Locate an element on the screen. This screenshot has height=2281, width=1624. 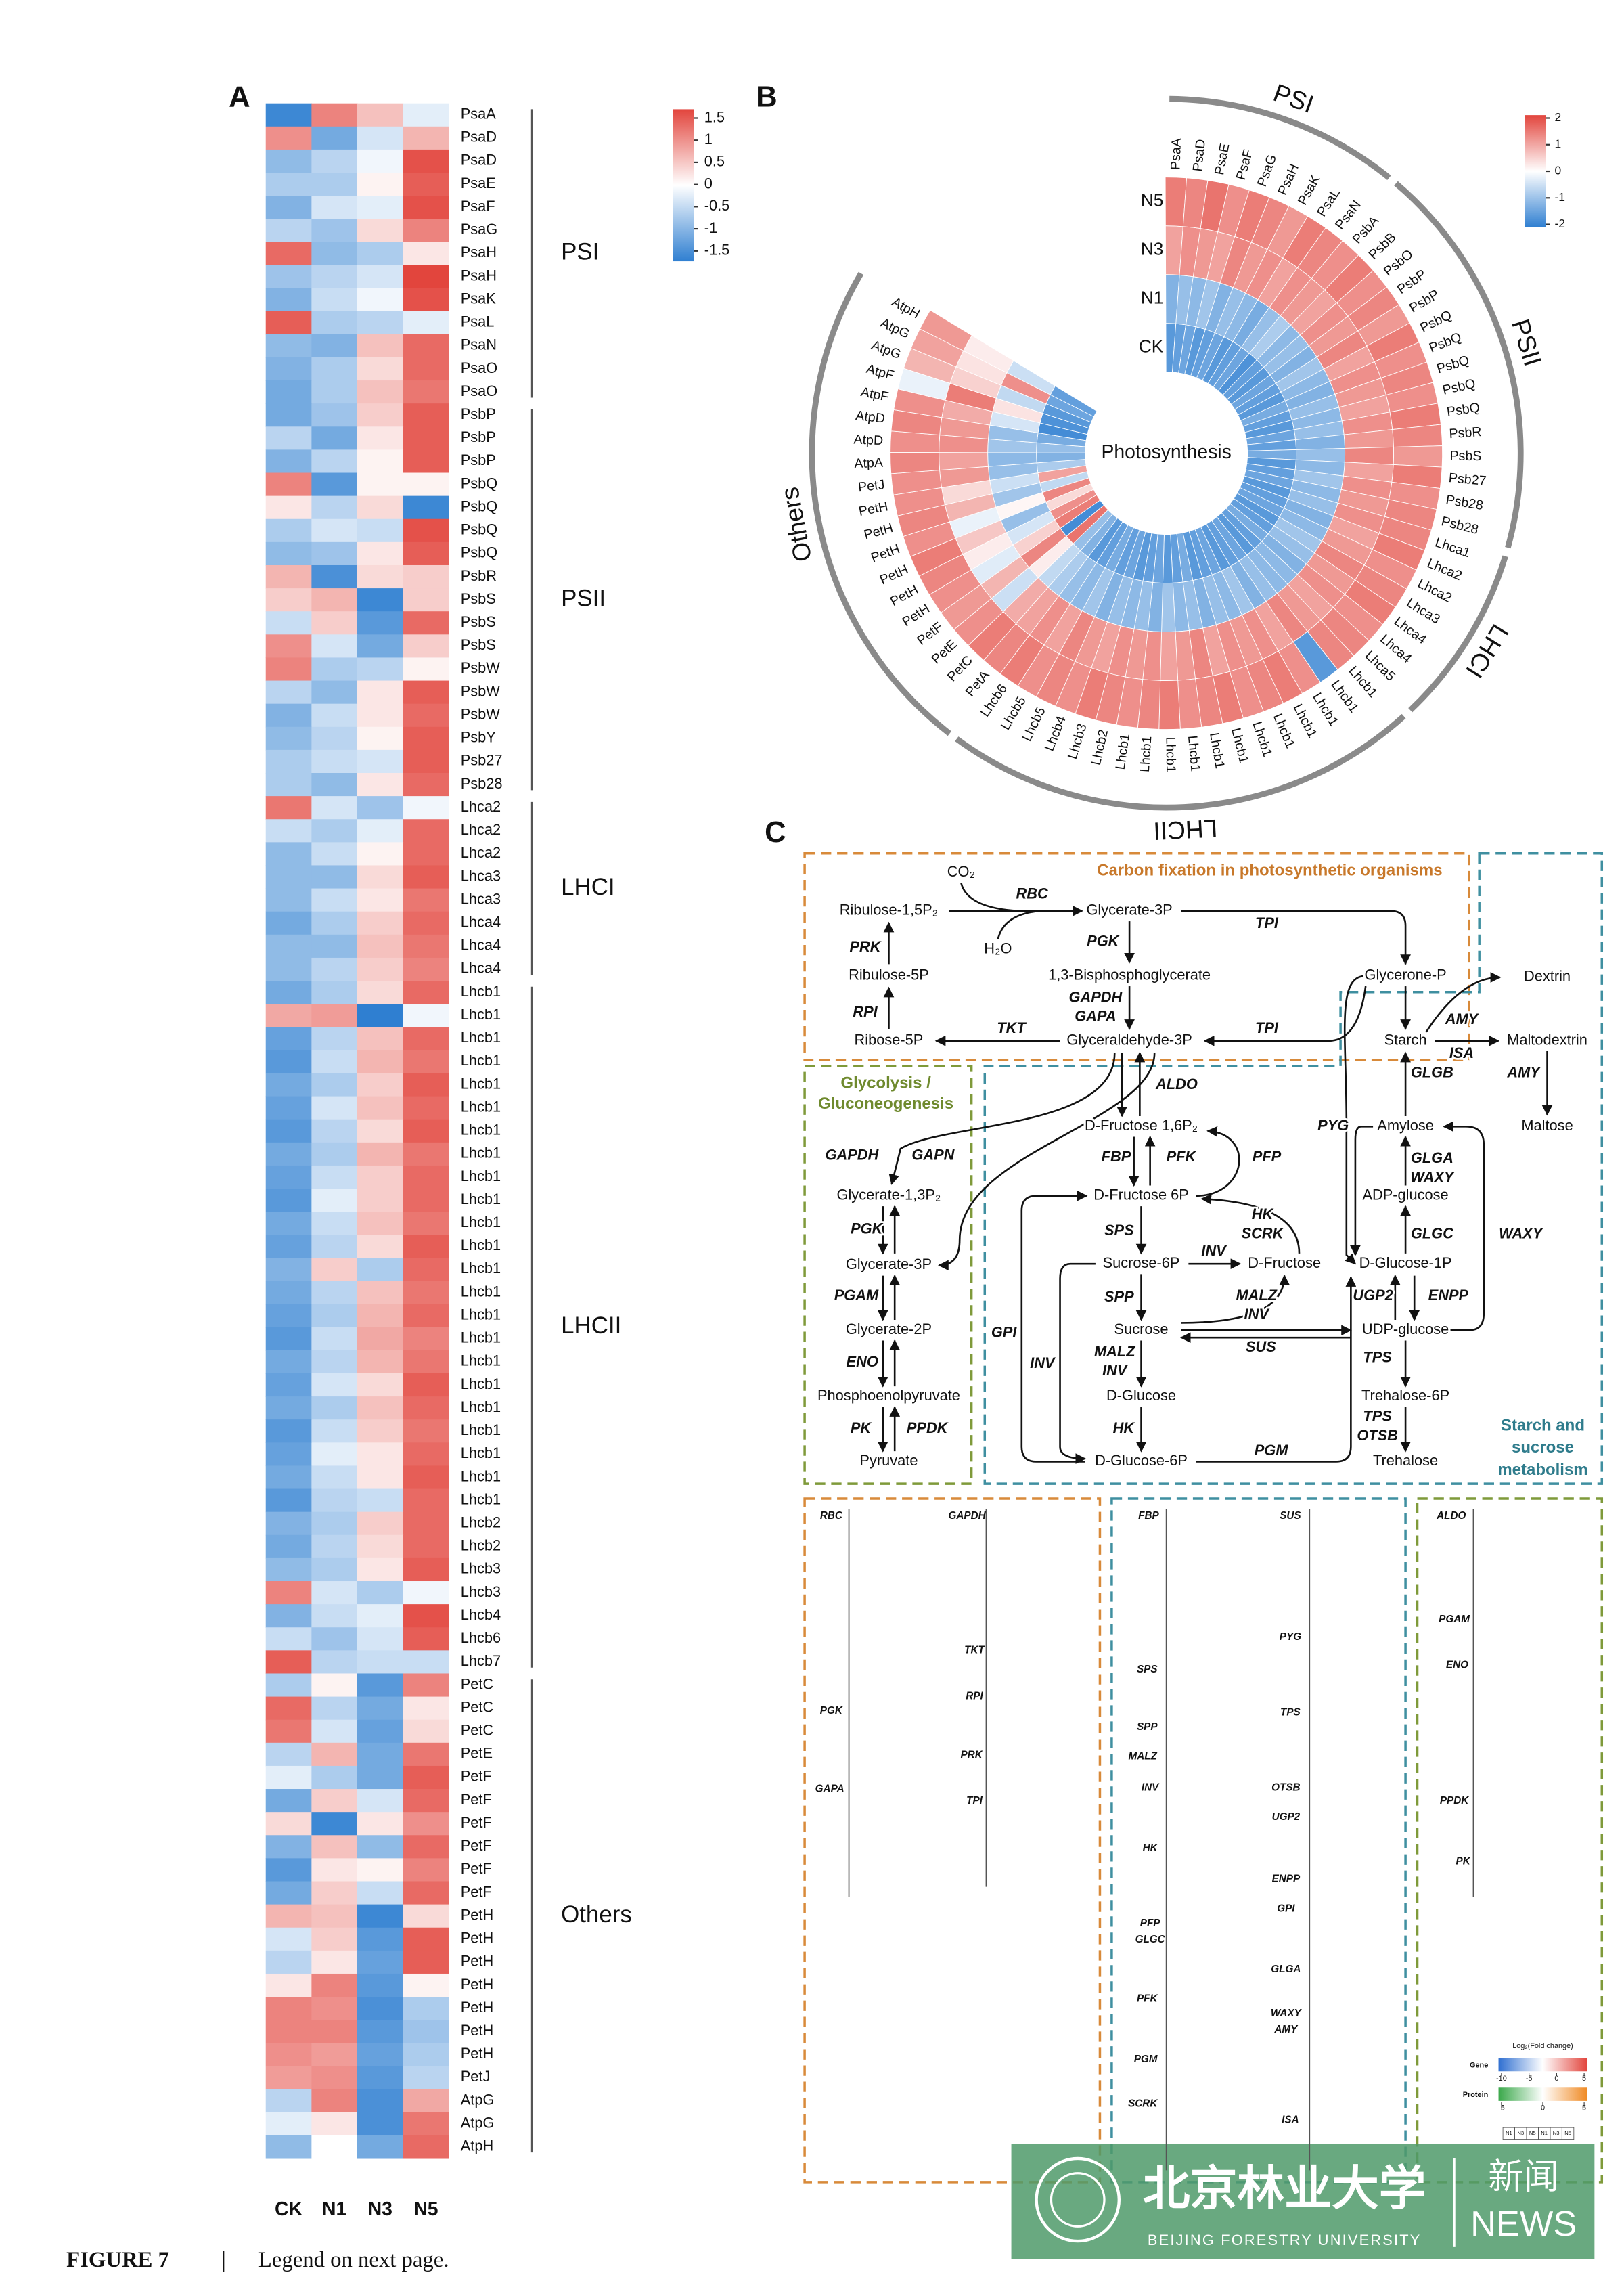
mini-label: RPI is located at coordinates (974, 1696).